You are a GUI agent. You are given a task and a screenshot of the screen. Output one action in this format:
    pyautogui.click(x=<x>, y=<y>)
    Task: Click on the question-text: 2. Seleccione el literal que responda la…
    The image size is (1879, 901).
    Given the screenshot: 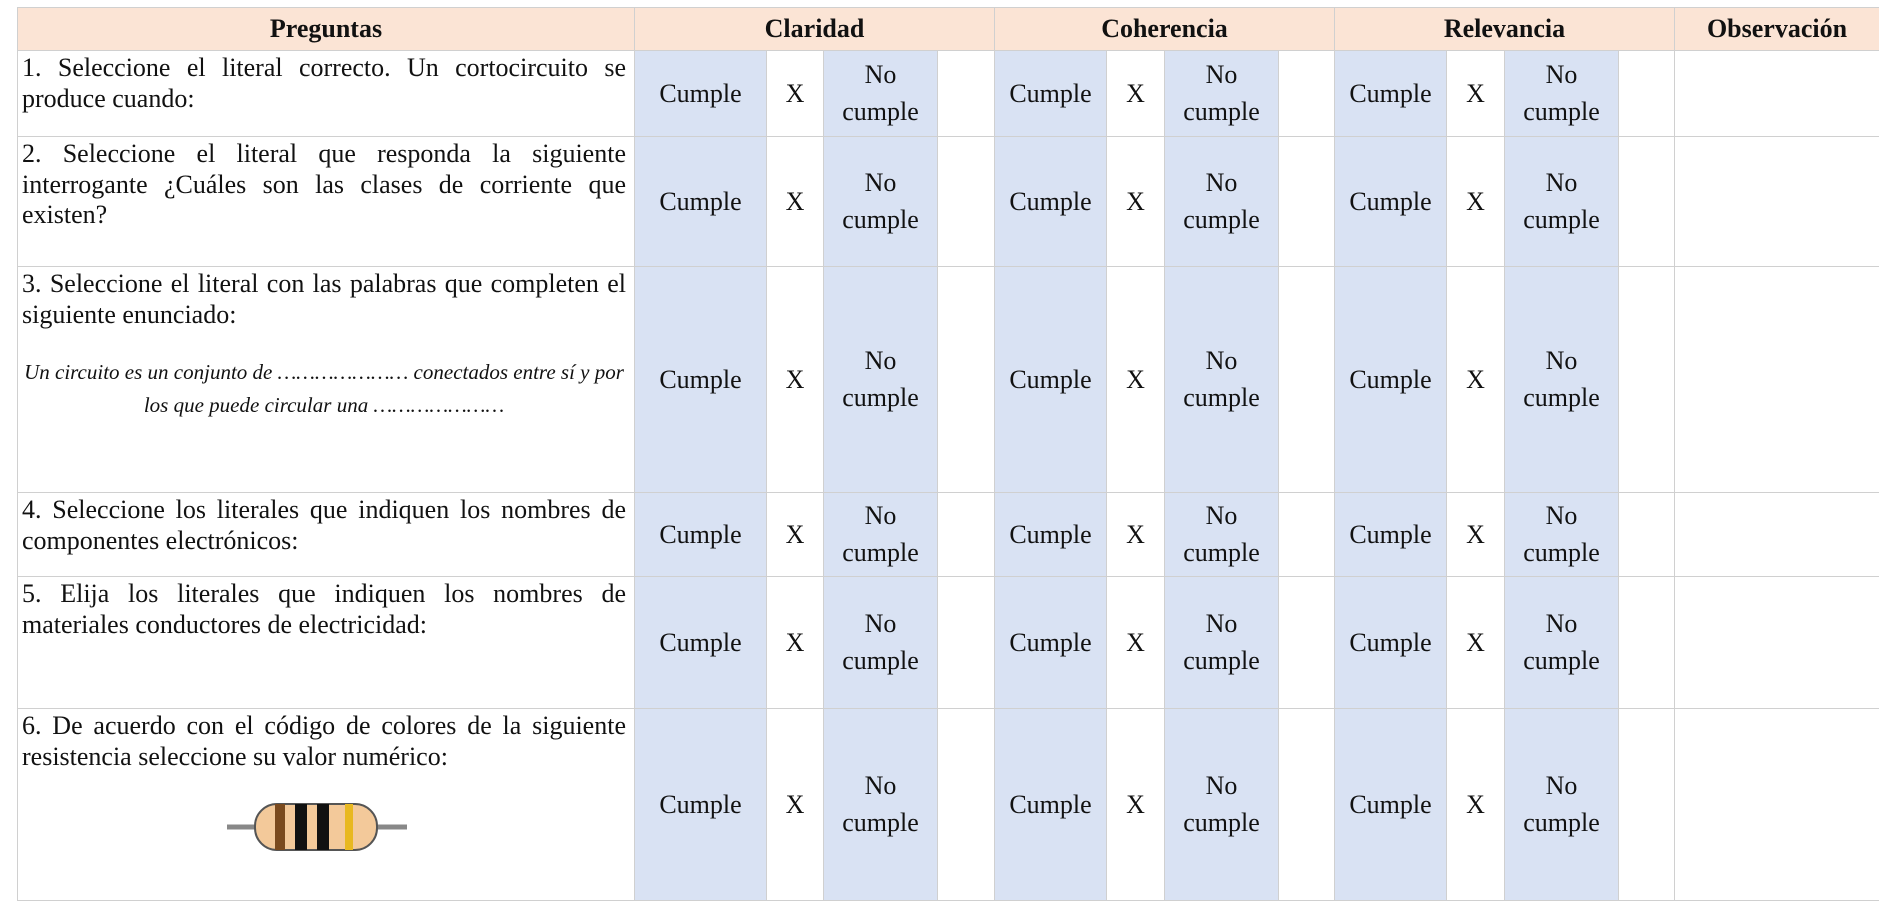 What is the action you would take?
    pyautogui.click(x=324, y=185)
    